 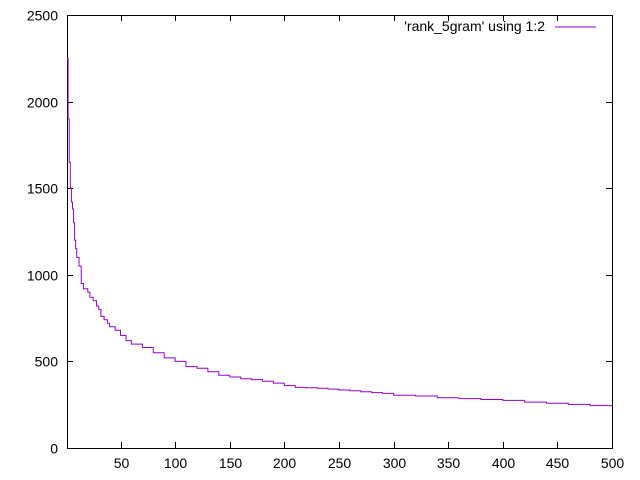 I want to click on x-tick-label: 150, so click(x=231, y=463).